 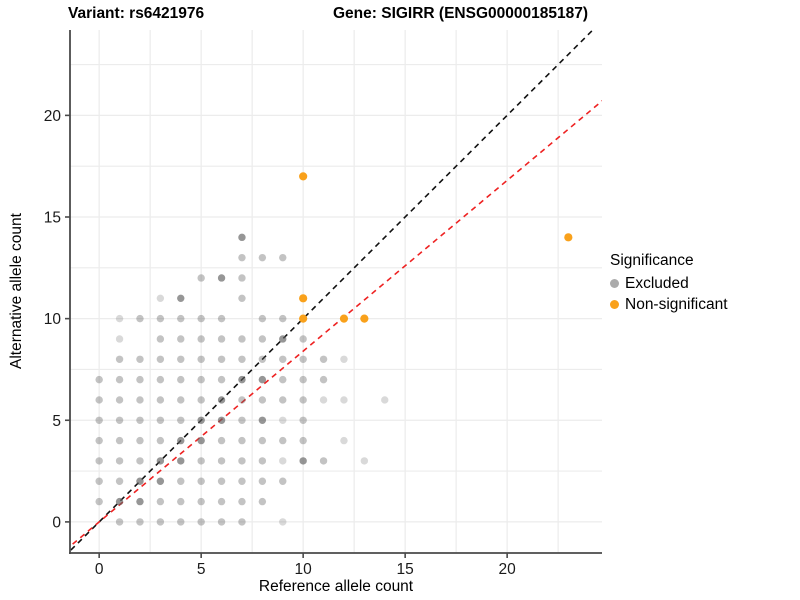 What do you see at coordinates (405, 569) in the screenshot?
I see `x-tick-label: 15` at bounding box center [405, 569].